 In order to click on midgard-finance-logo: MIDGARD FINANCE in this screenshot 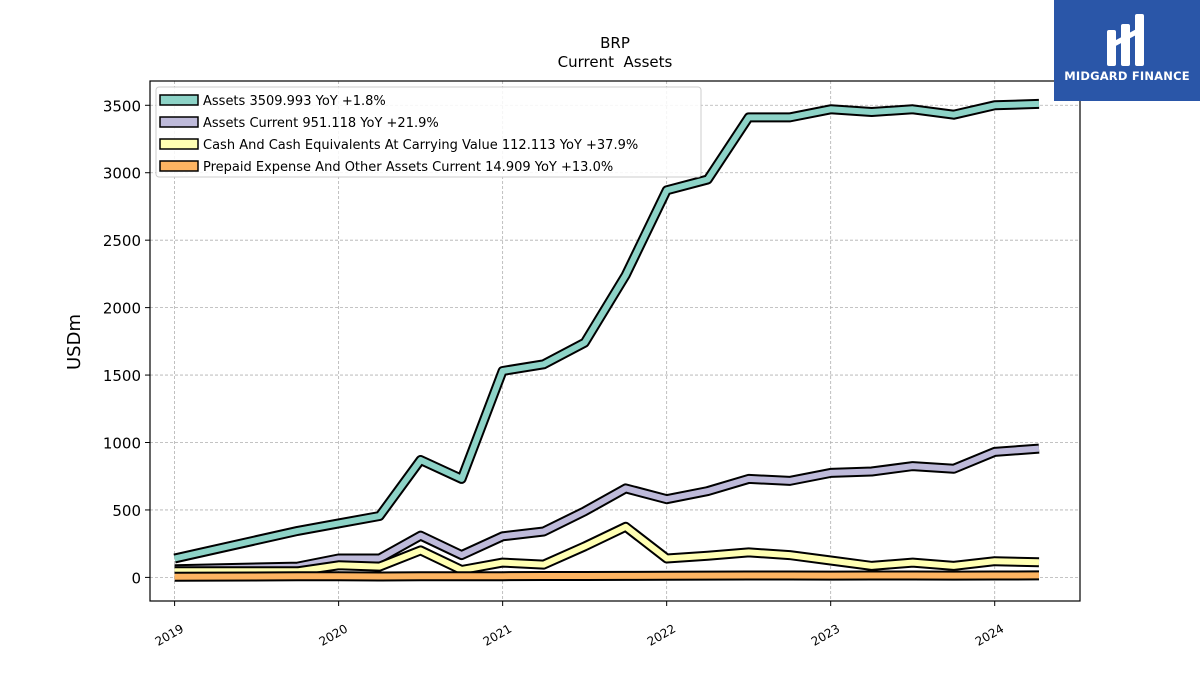, I will do `click(1127, 50)`.